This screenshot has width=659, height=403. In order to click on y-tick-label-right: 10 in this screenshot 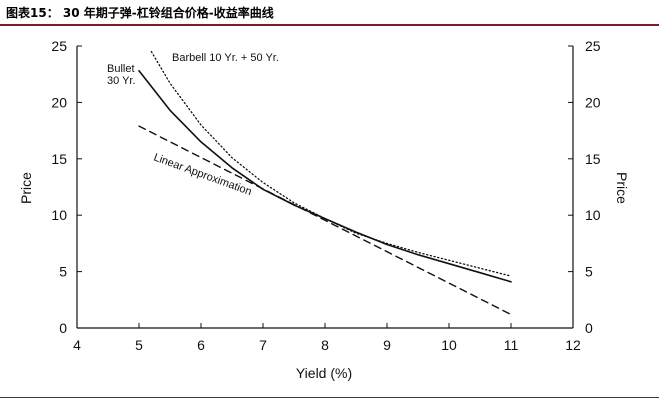, I will do `click(593, 215)`.